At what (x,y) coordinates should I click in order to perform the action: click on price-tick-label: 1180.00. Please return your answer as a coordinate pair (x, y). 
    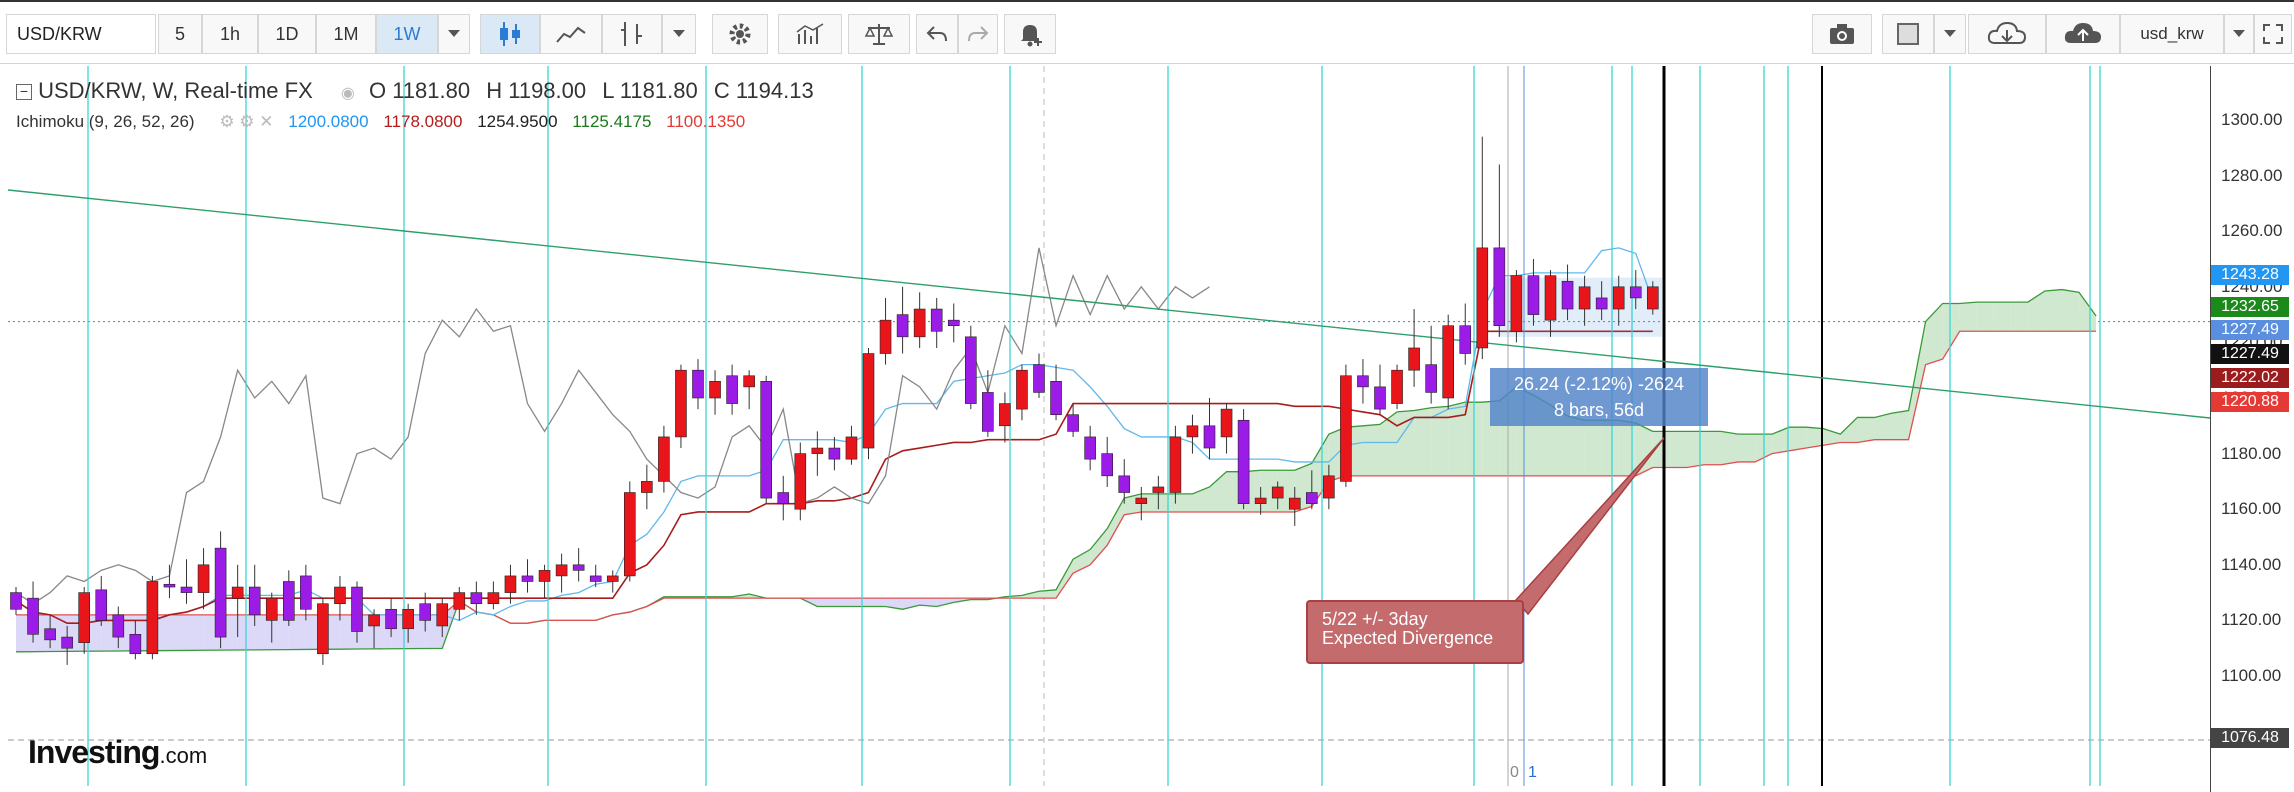
    Looking at the image, I should click on (2251, 453).